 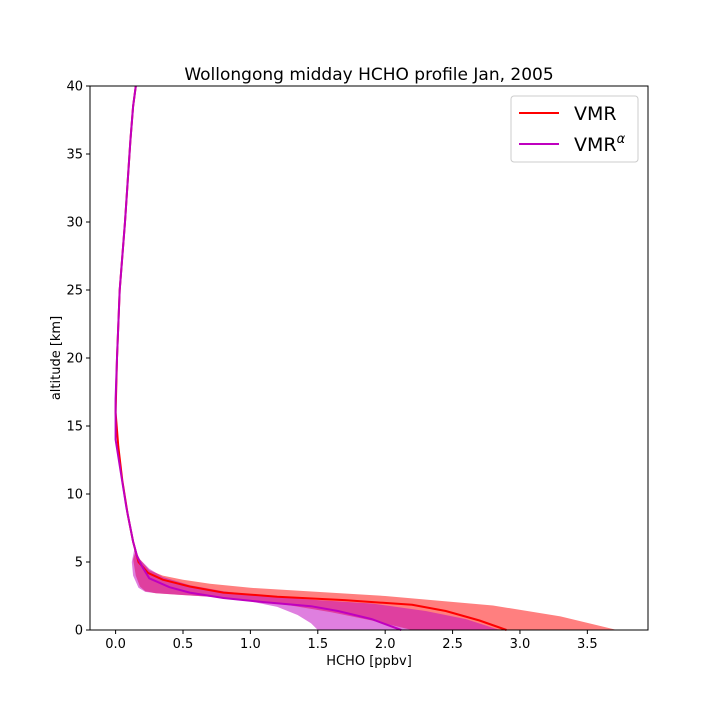 I want to click on y-tick-label: 30, so click(x=74, y=223).